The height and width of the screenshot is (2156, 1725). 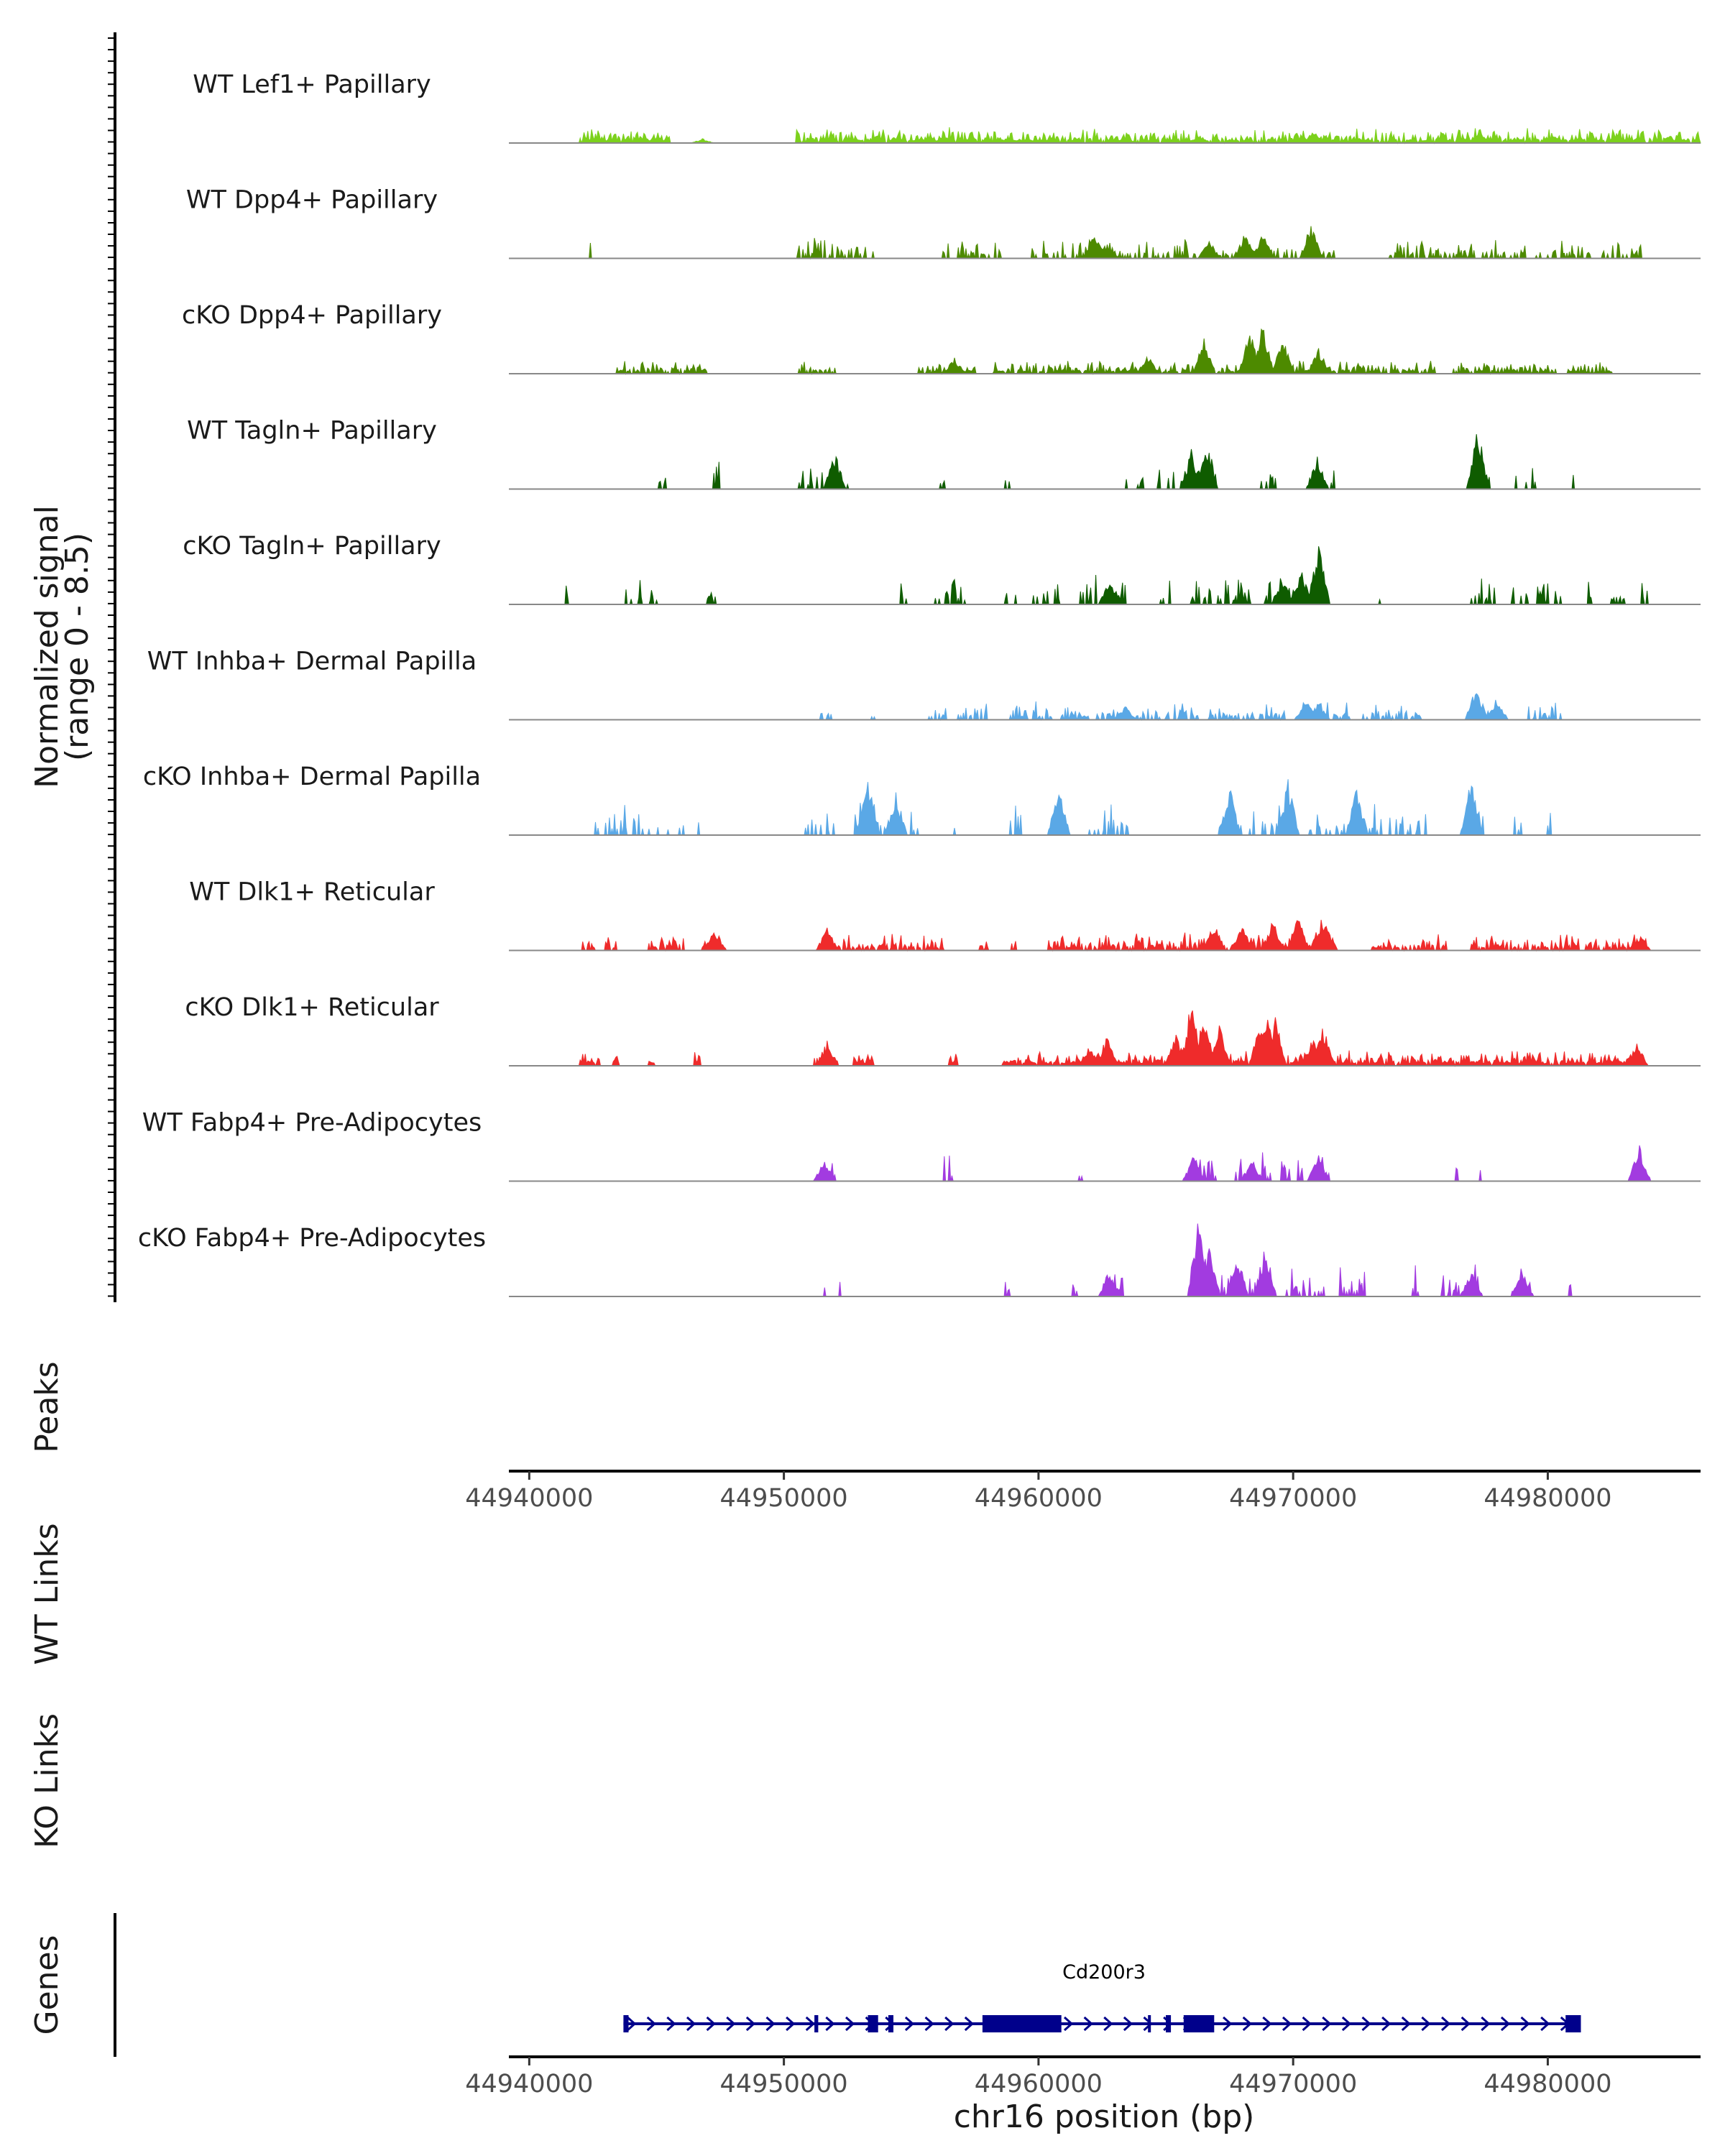 I want to click on track-label: cKO Dpp4+ Papillary, so click(x=312, y=316).